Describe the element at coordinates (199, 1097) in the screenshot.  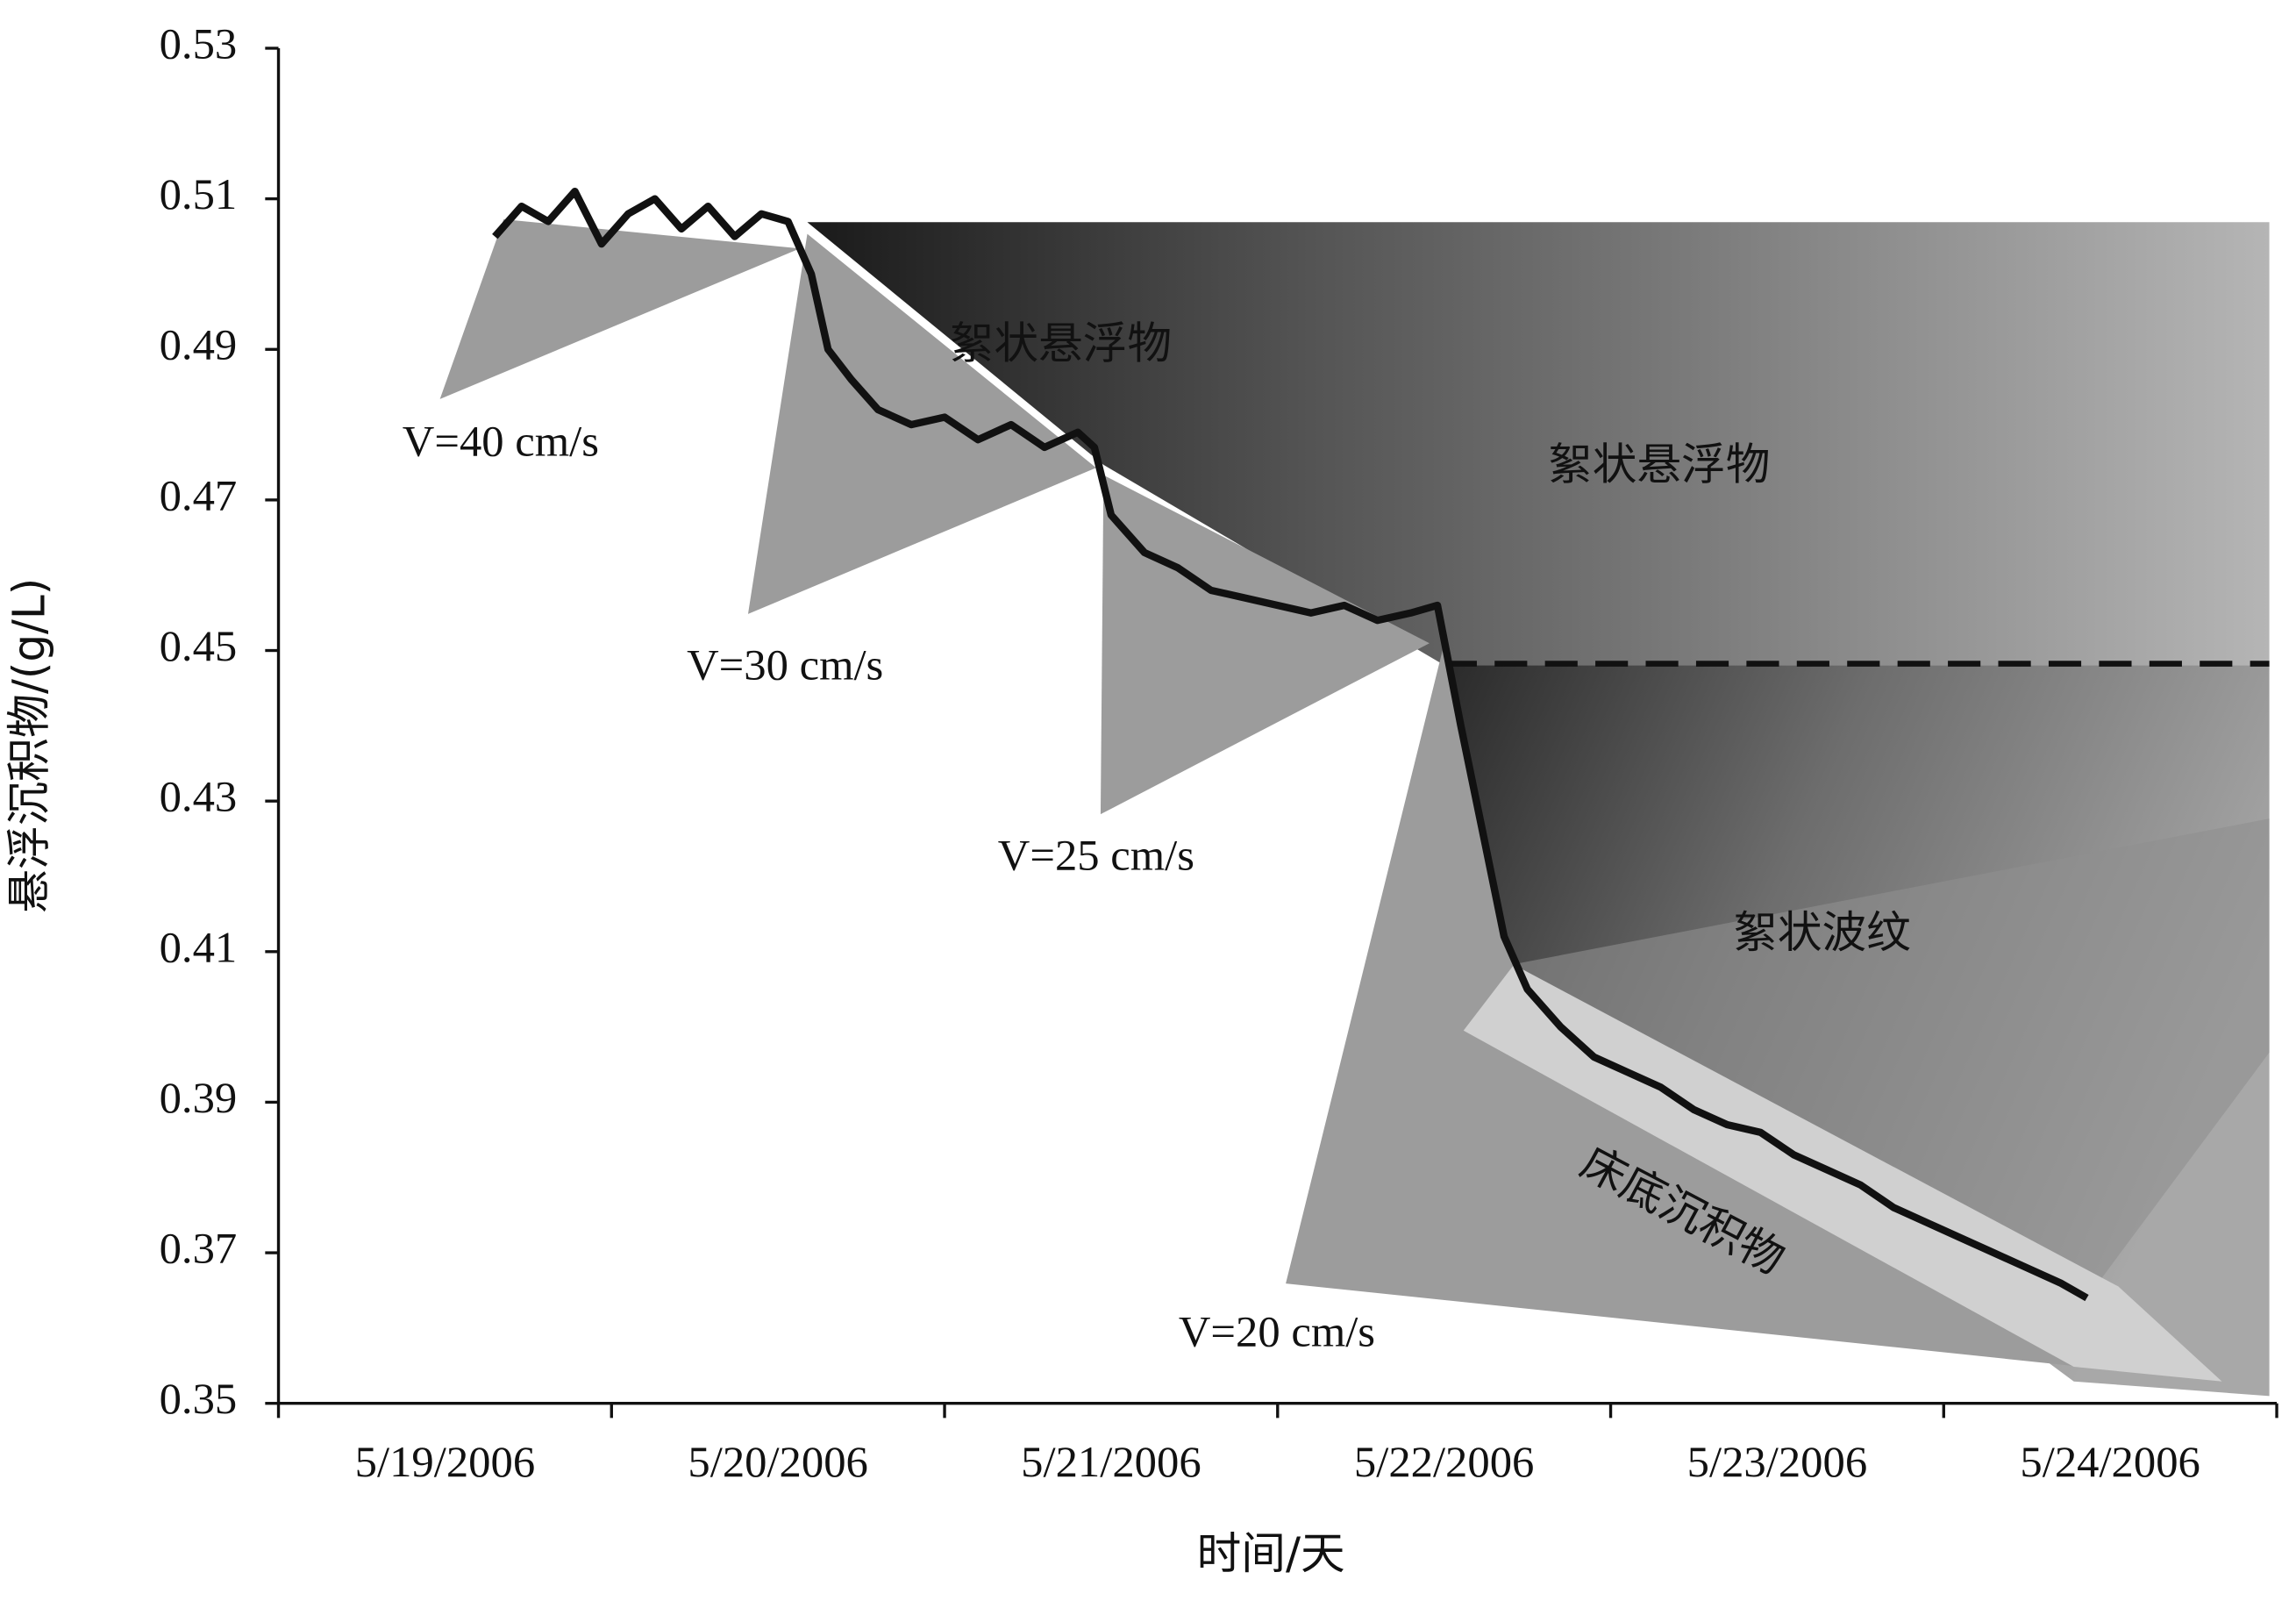
I see `y-tick-label: 0.39` at that location.